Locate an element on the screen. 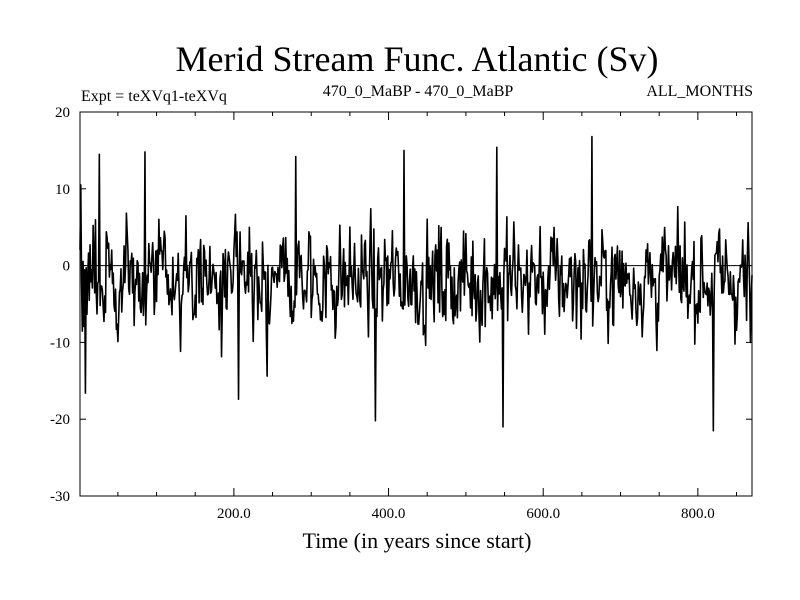  x-tick-label: 800.0 is located at coordinates (698, 514).